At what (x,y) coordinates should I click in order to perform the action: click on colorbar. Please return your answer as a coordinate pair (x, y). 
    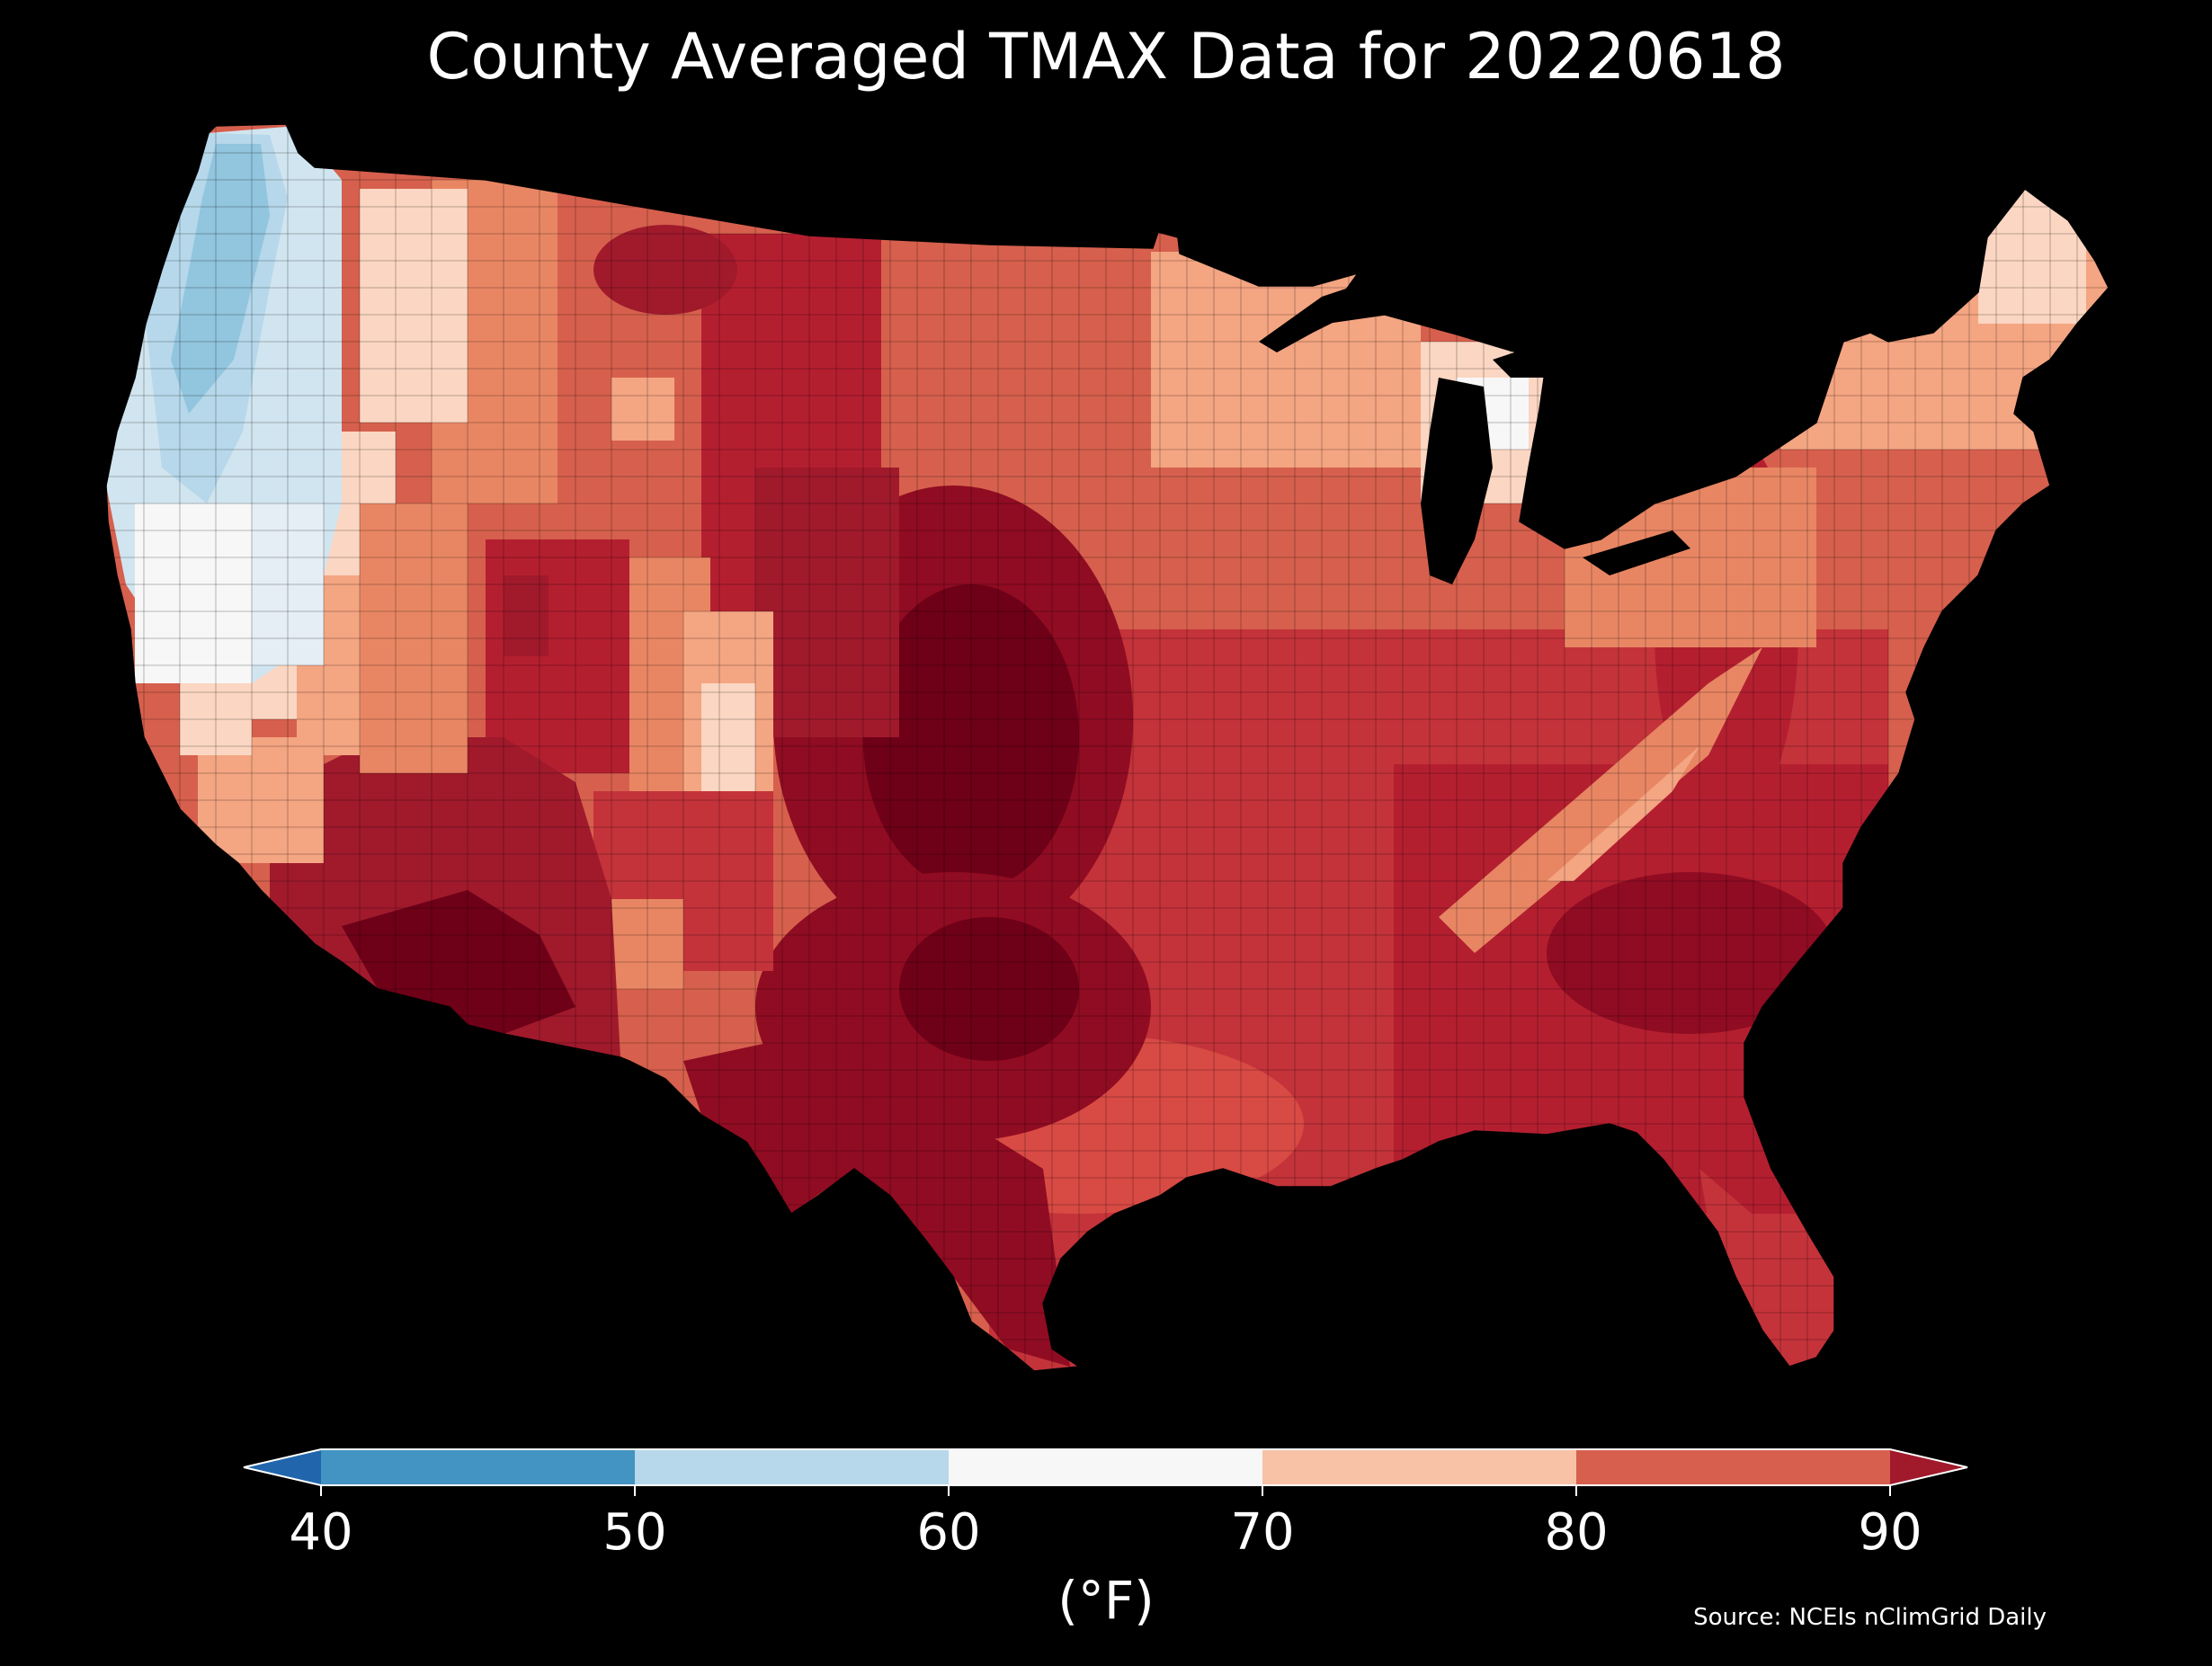
    Looking at the image, I should click on (1105, 1472).